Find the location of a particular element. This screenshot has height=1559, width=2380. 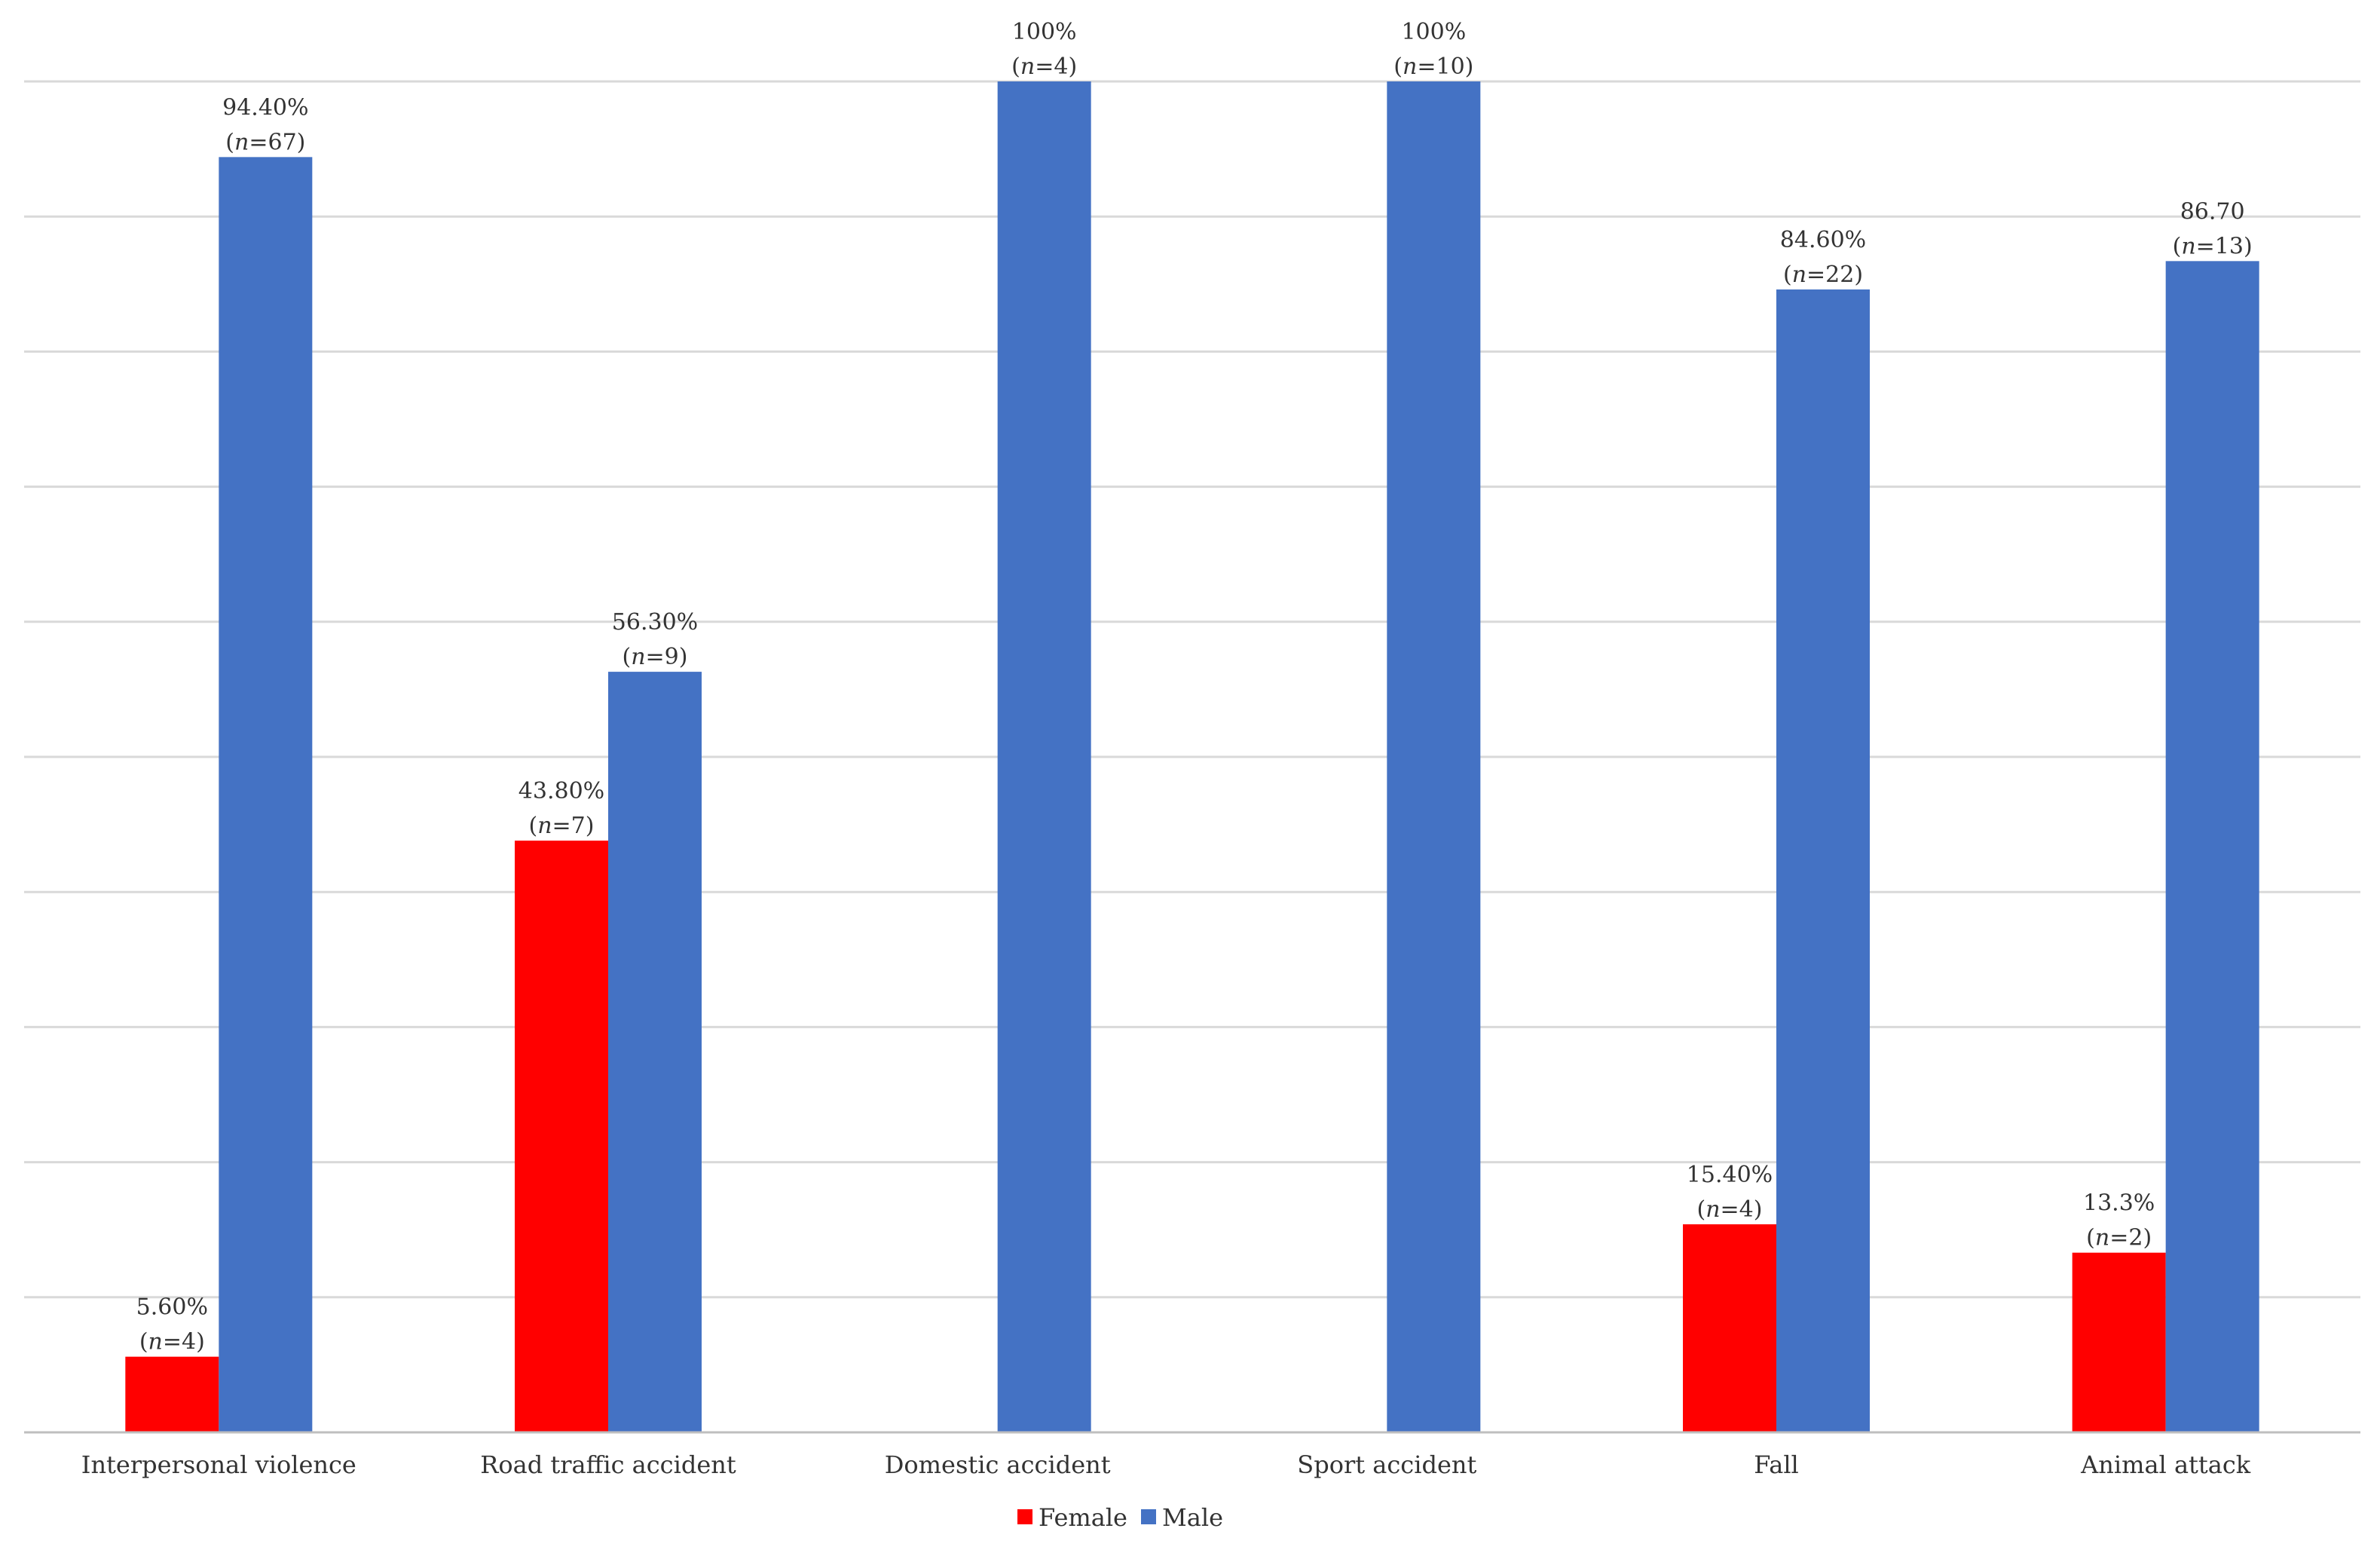

x-tick-label: Road traffic accident is located at coordinates (608, 1464).